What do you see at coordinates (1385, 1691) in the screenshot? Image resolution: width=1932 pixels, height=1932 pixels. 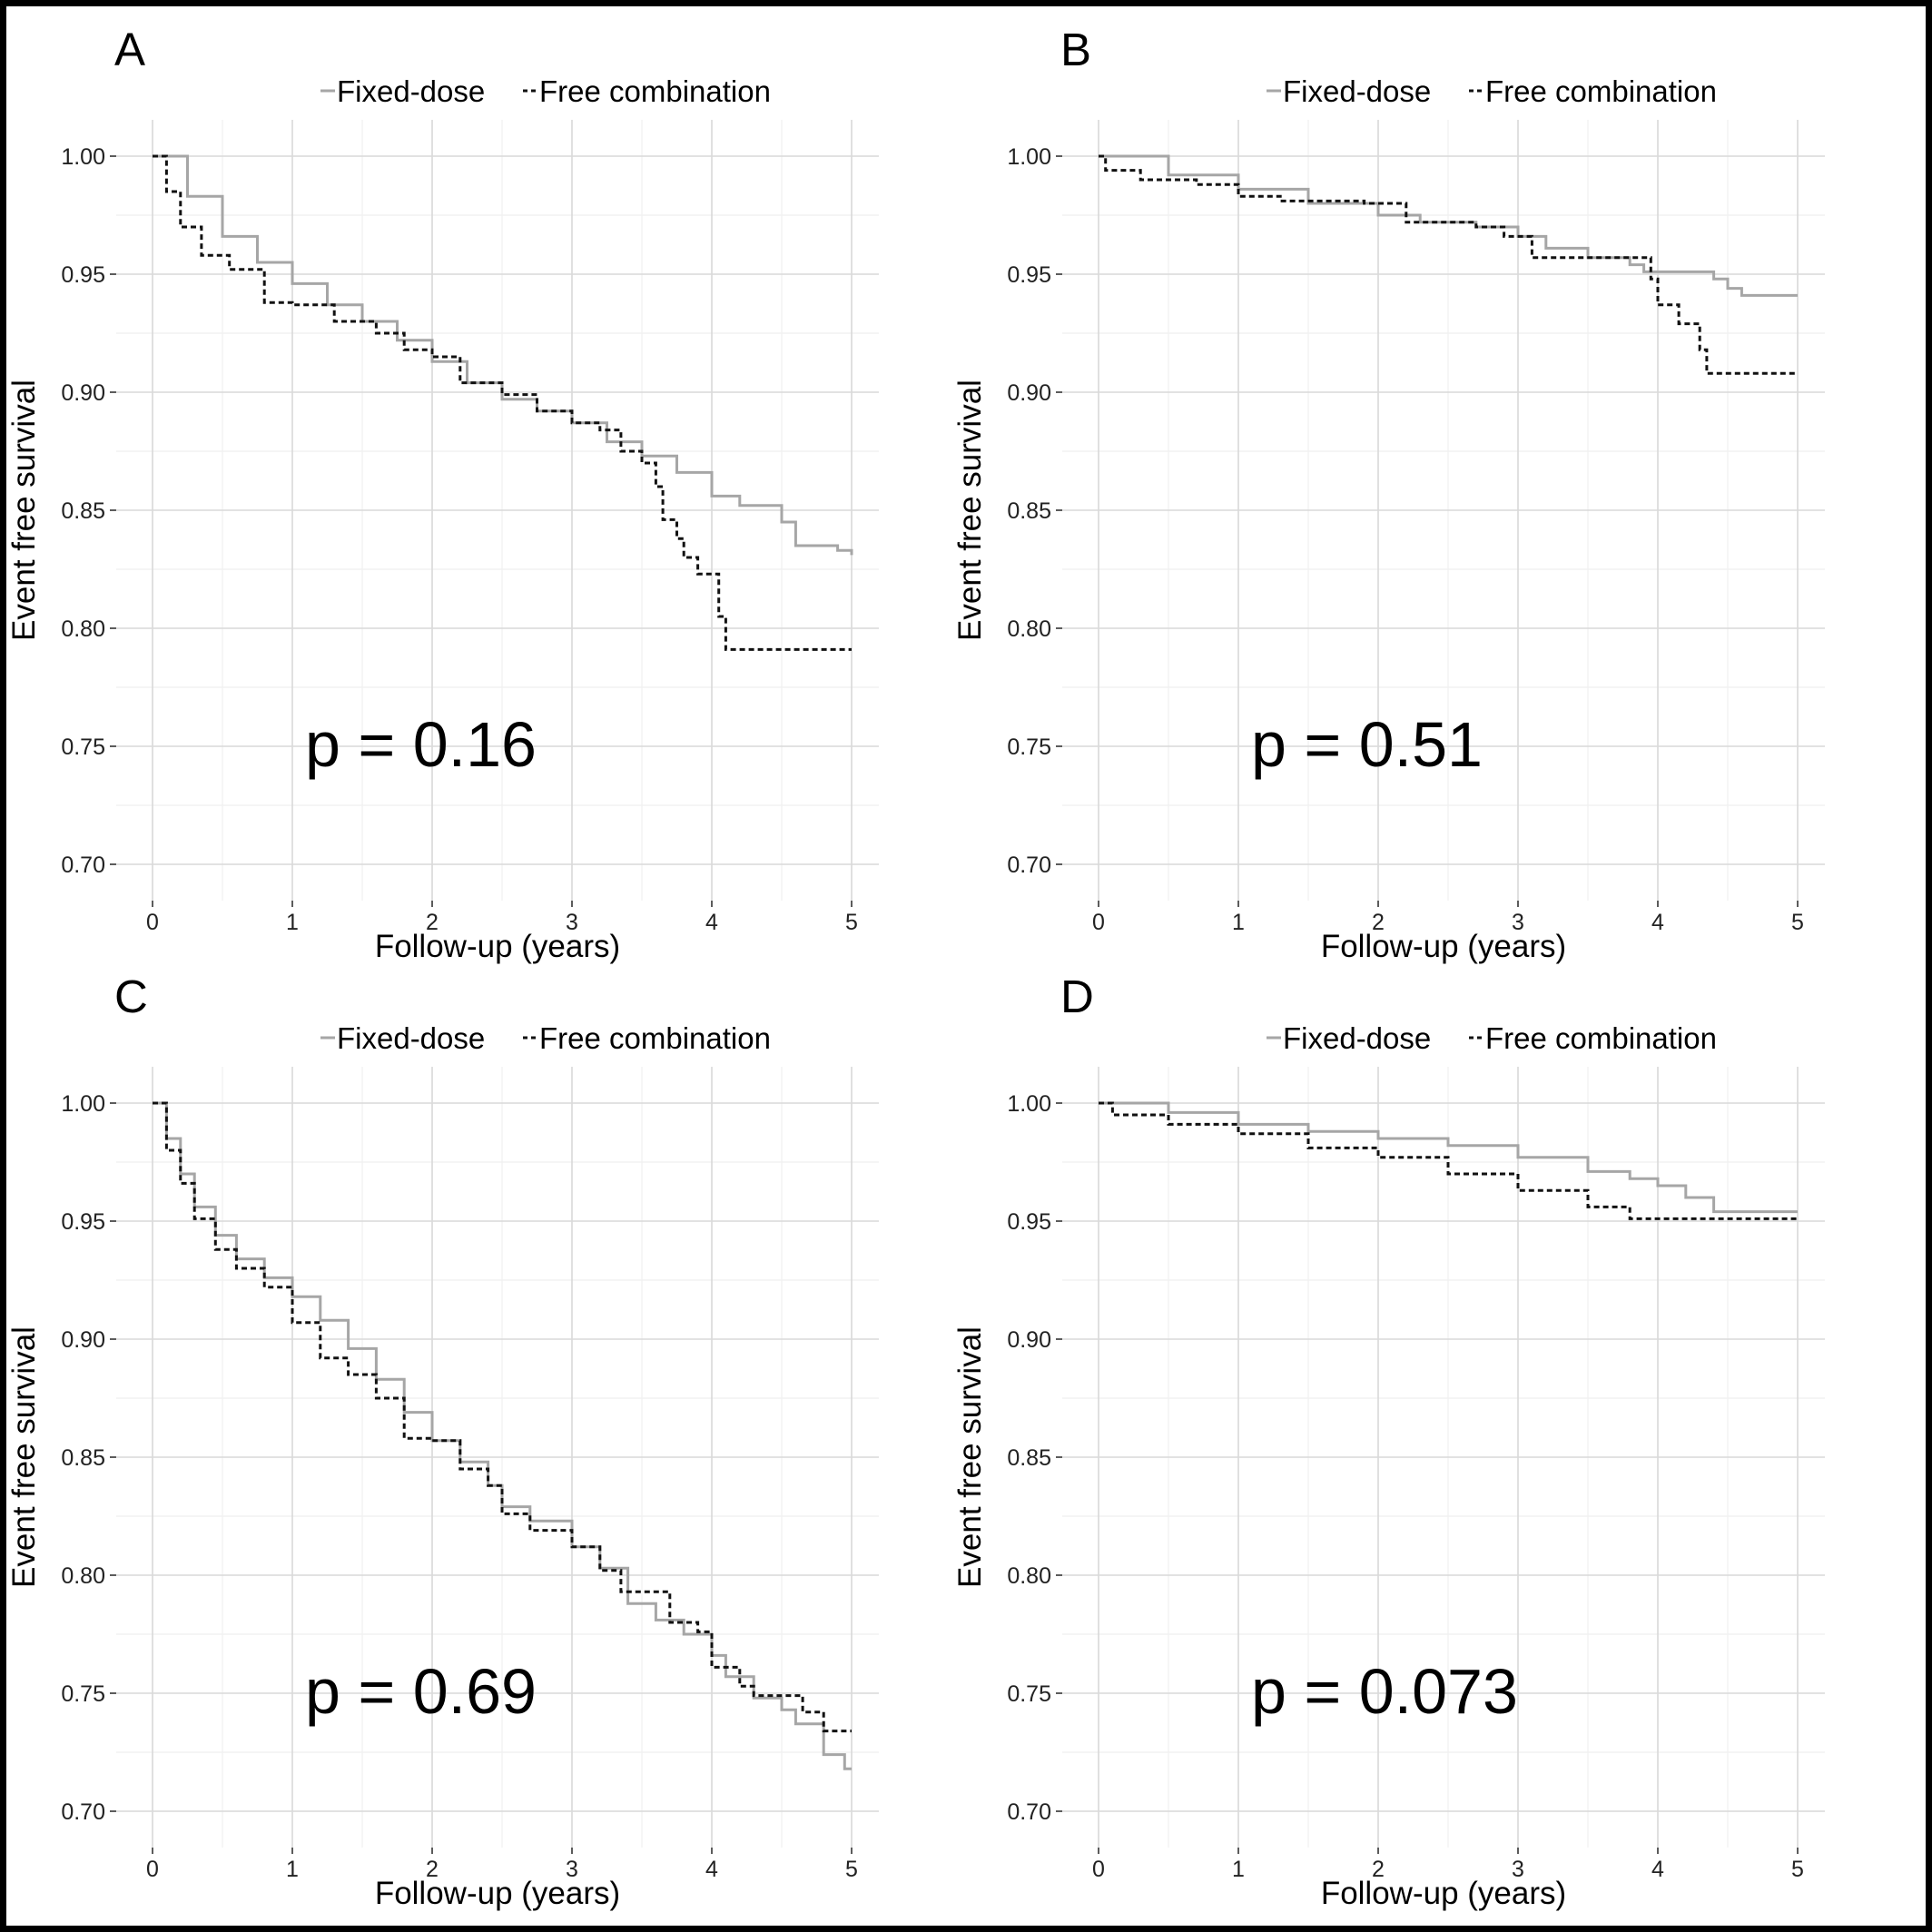 I see `p-value-annotation: p = 0.073` at bounding box center [1385, 1691].